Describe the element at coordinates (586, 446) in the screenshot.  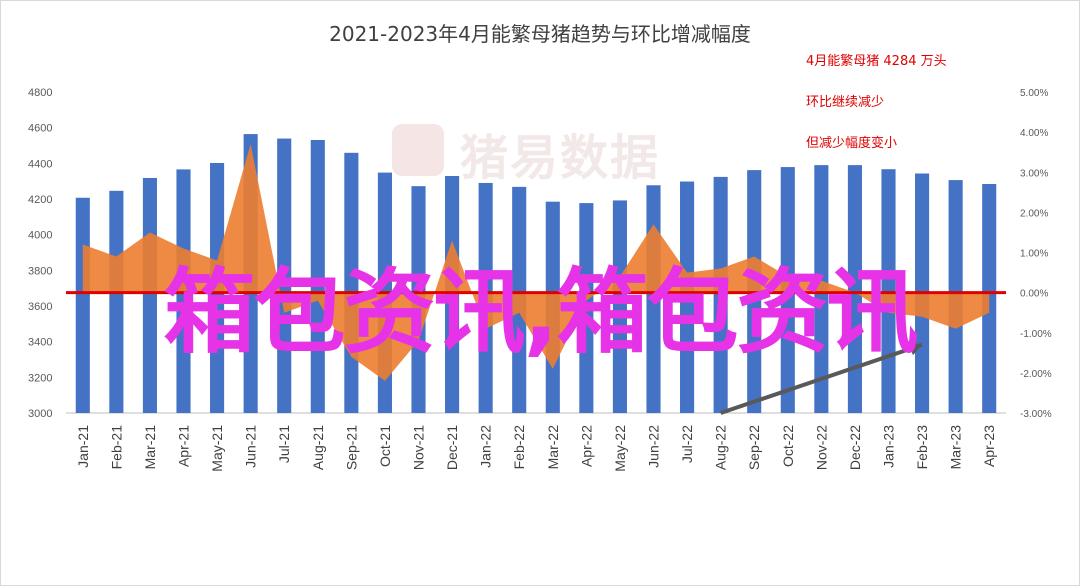
I see `x-tick-Apr-22: Apr-22` at that location.